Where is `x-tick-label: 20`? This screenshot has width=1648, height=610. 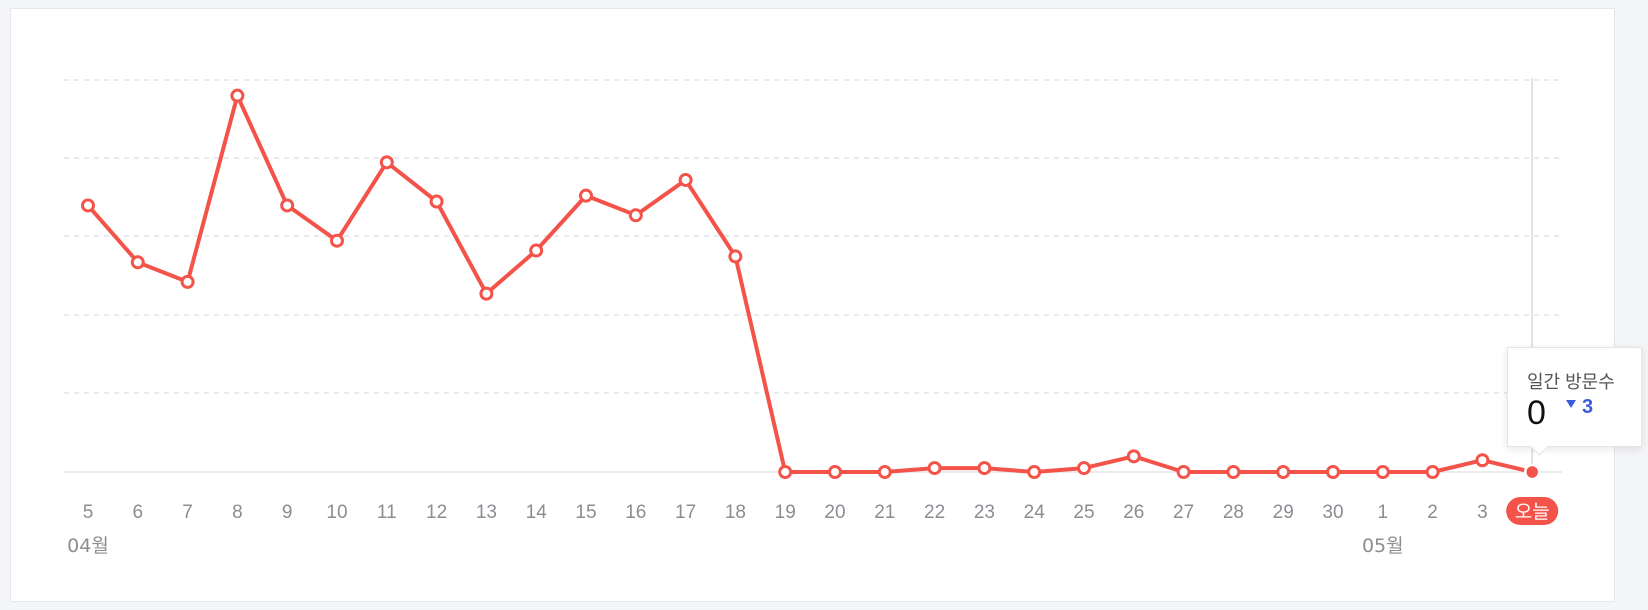 x-tick-label: 20 is located at coordinates (834, 512).